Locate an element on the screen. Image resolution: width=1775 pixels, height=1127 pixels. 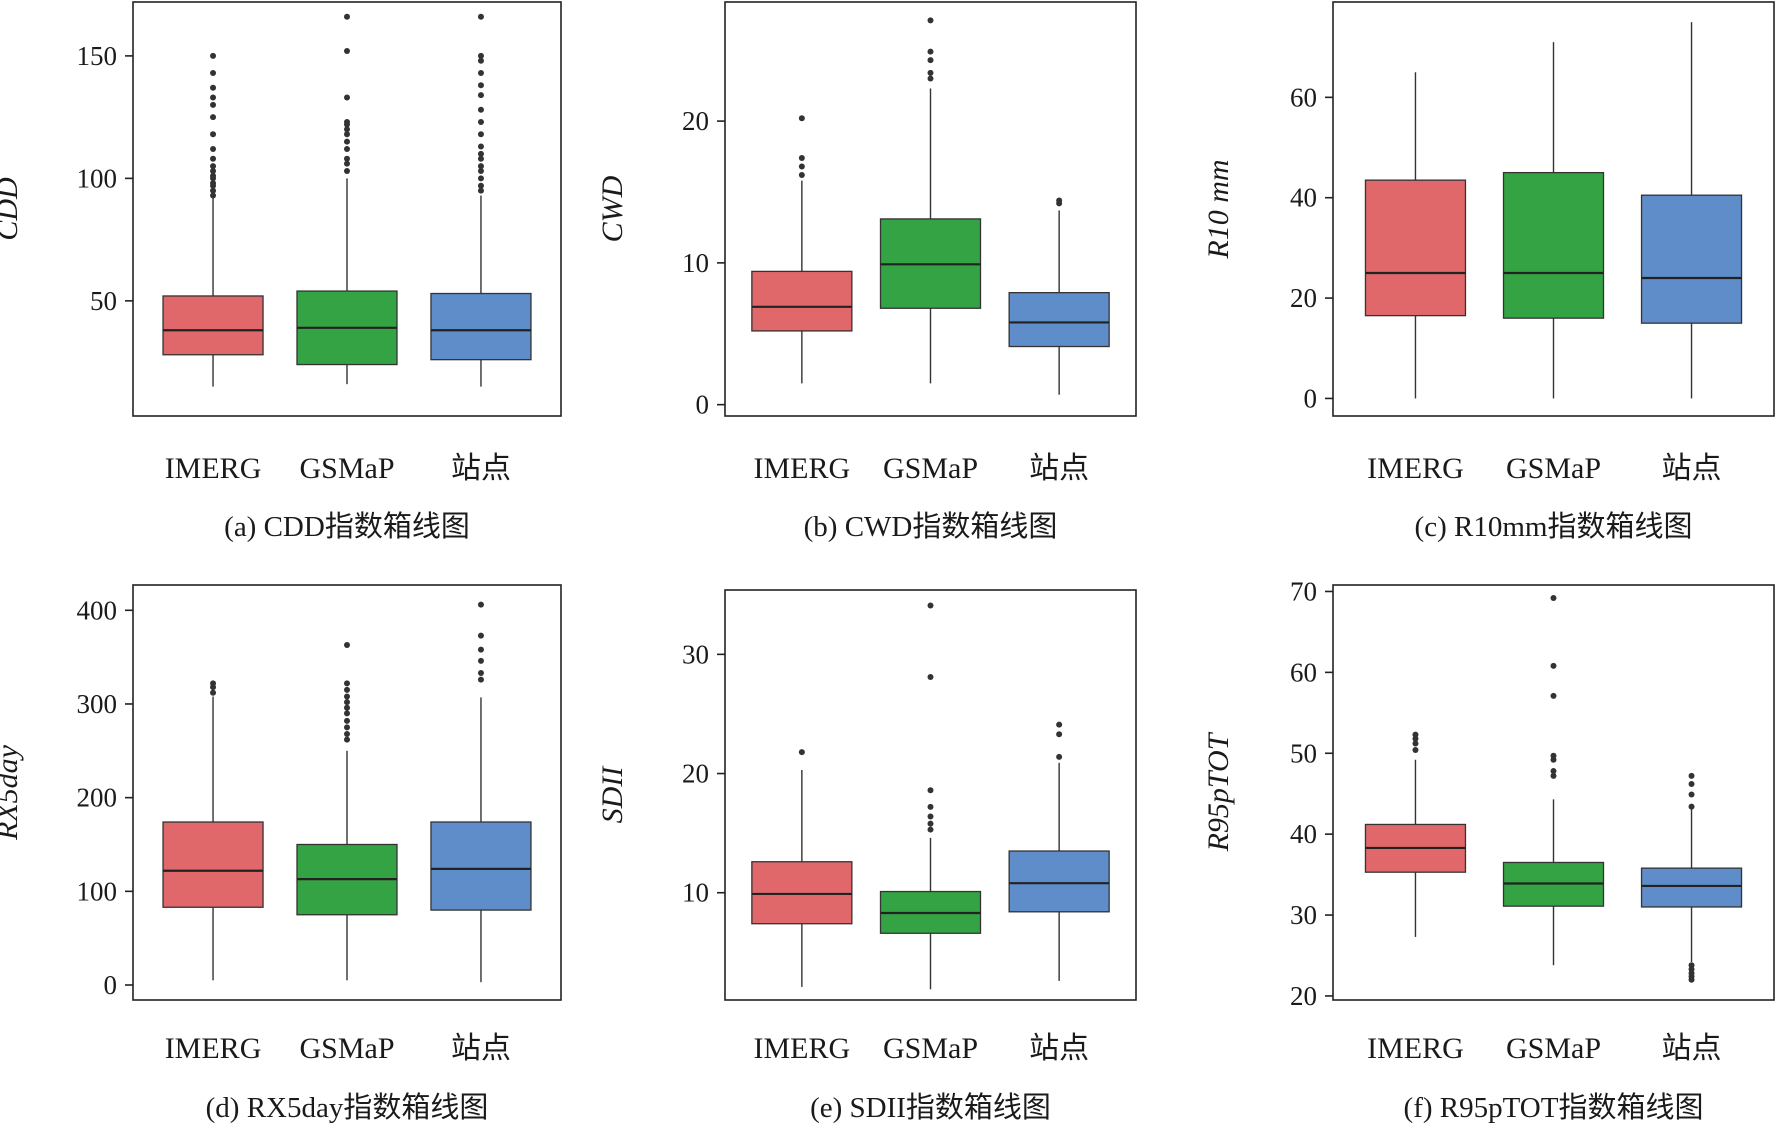
y-axis-title: CWD is located at coordinates (612, 208).